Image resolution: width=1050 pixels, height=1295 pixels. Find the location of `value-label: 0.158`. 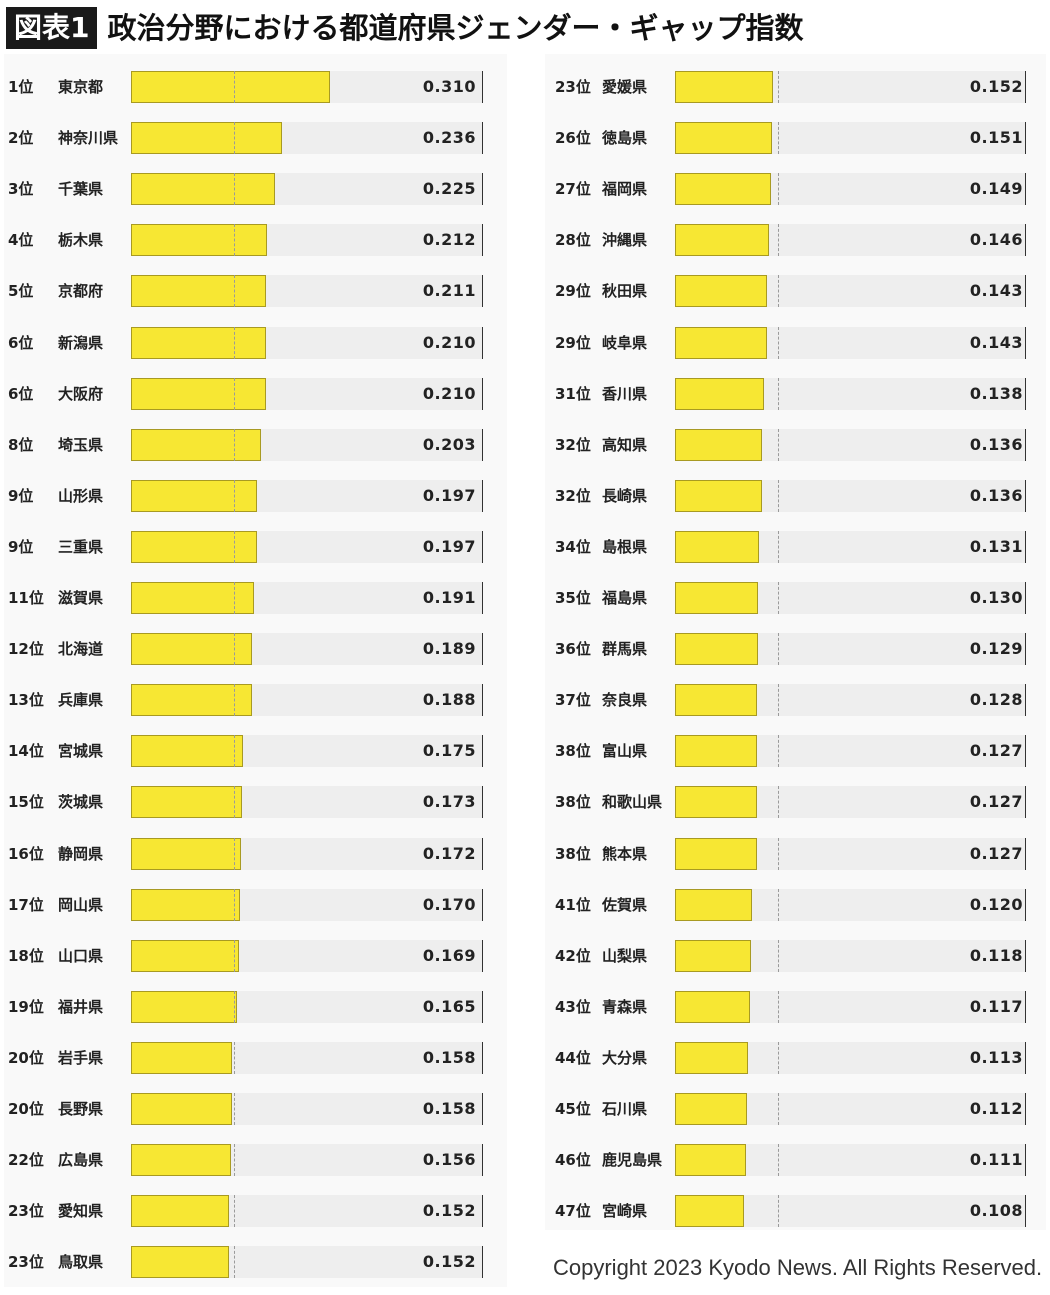

value-label: 0.158 is located at coordinates (449, 1108).